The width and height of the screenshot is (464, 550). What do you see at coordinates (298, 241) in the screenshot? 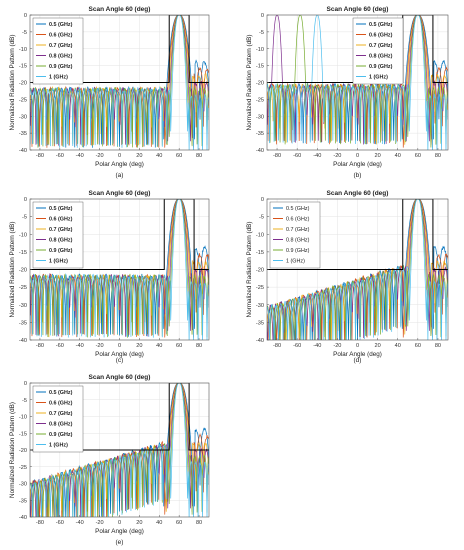
I see `panel-d-legend-label: 0.8 (GHz)` at bounding box center [298, 241].